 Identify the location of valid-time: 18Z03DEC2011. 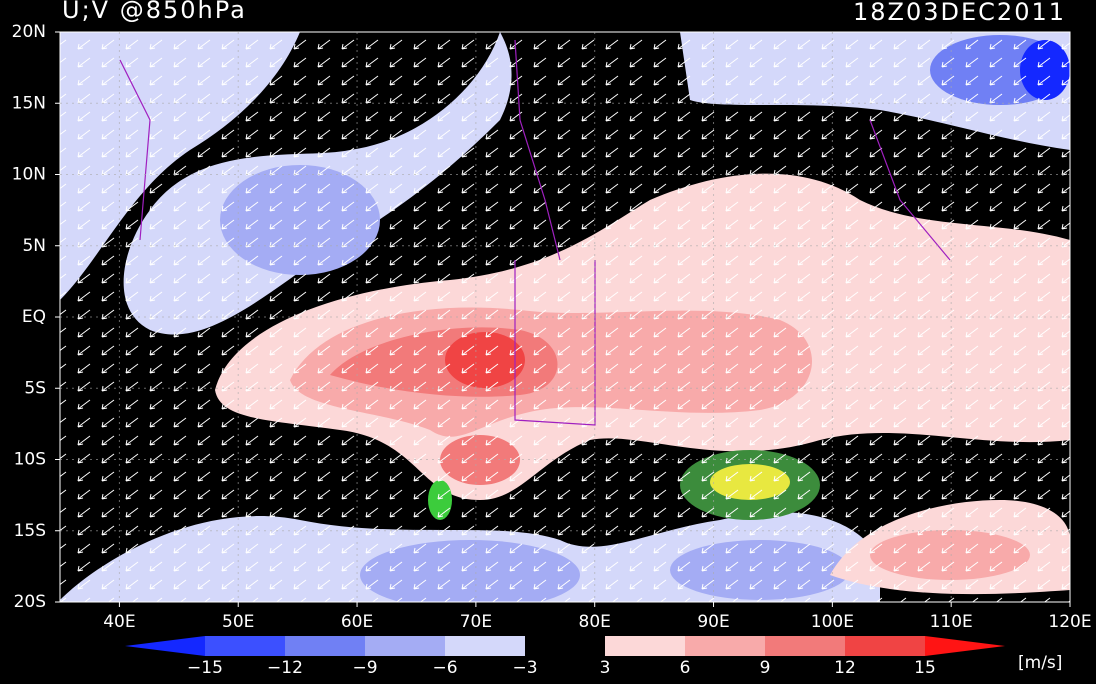
(959, 13).